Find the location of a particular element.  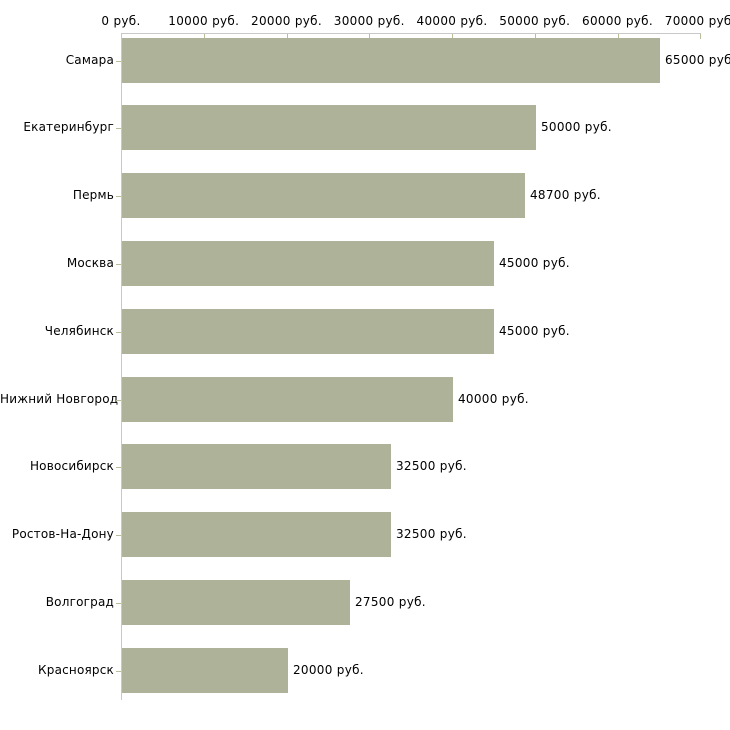

category-label: Красноярск is located at coordinates (76, 670).